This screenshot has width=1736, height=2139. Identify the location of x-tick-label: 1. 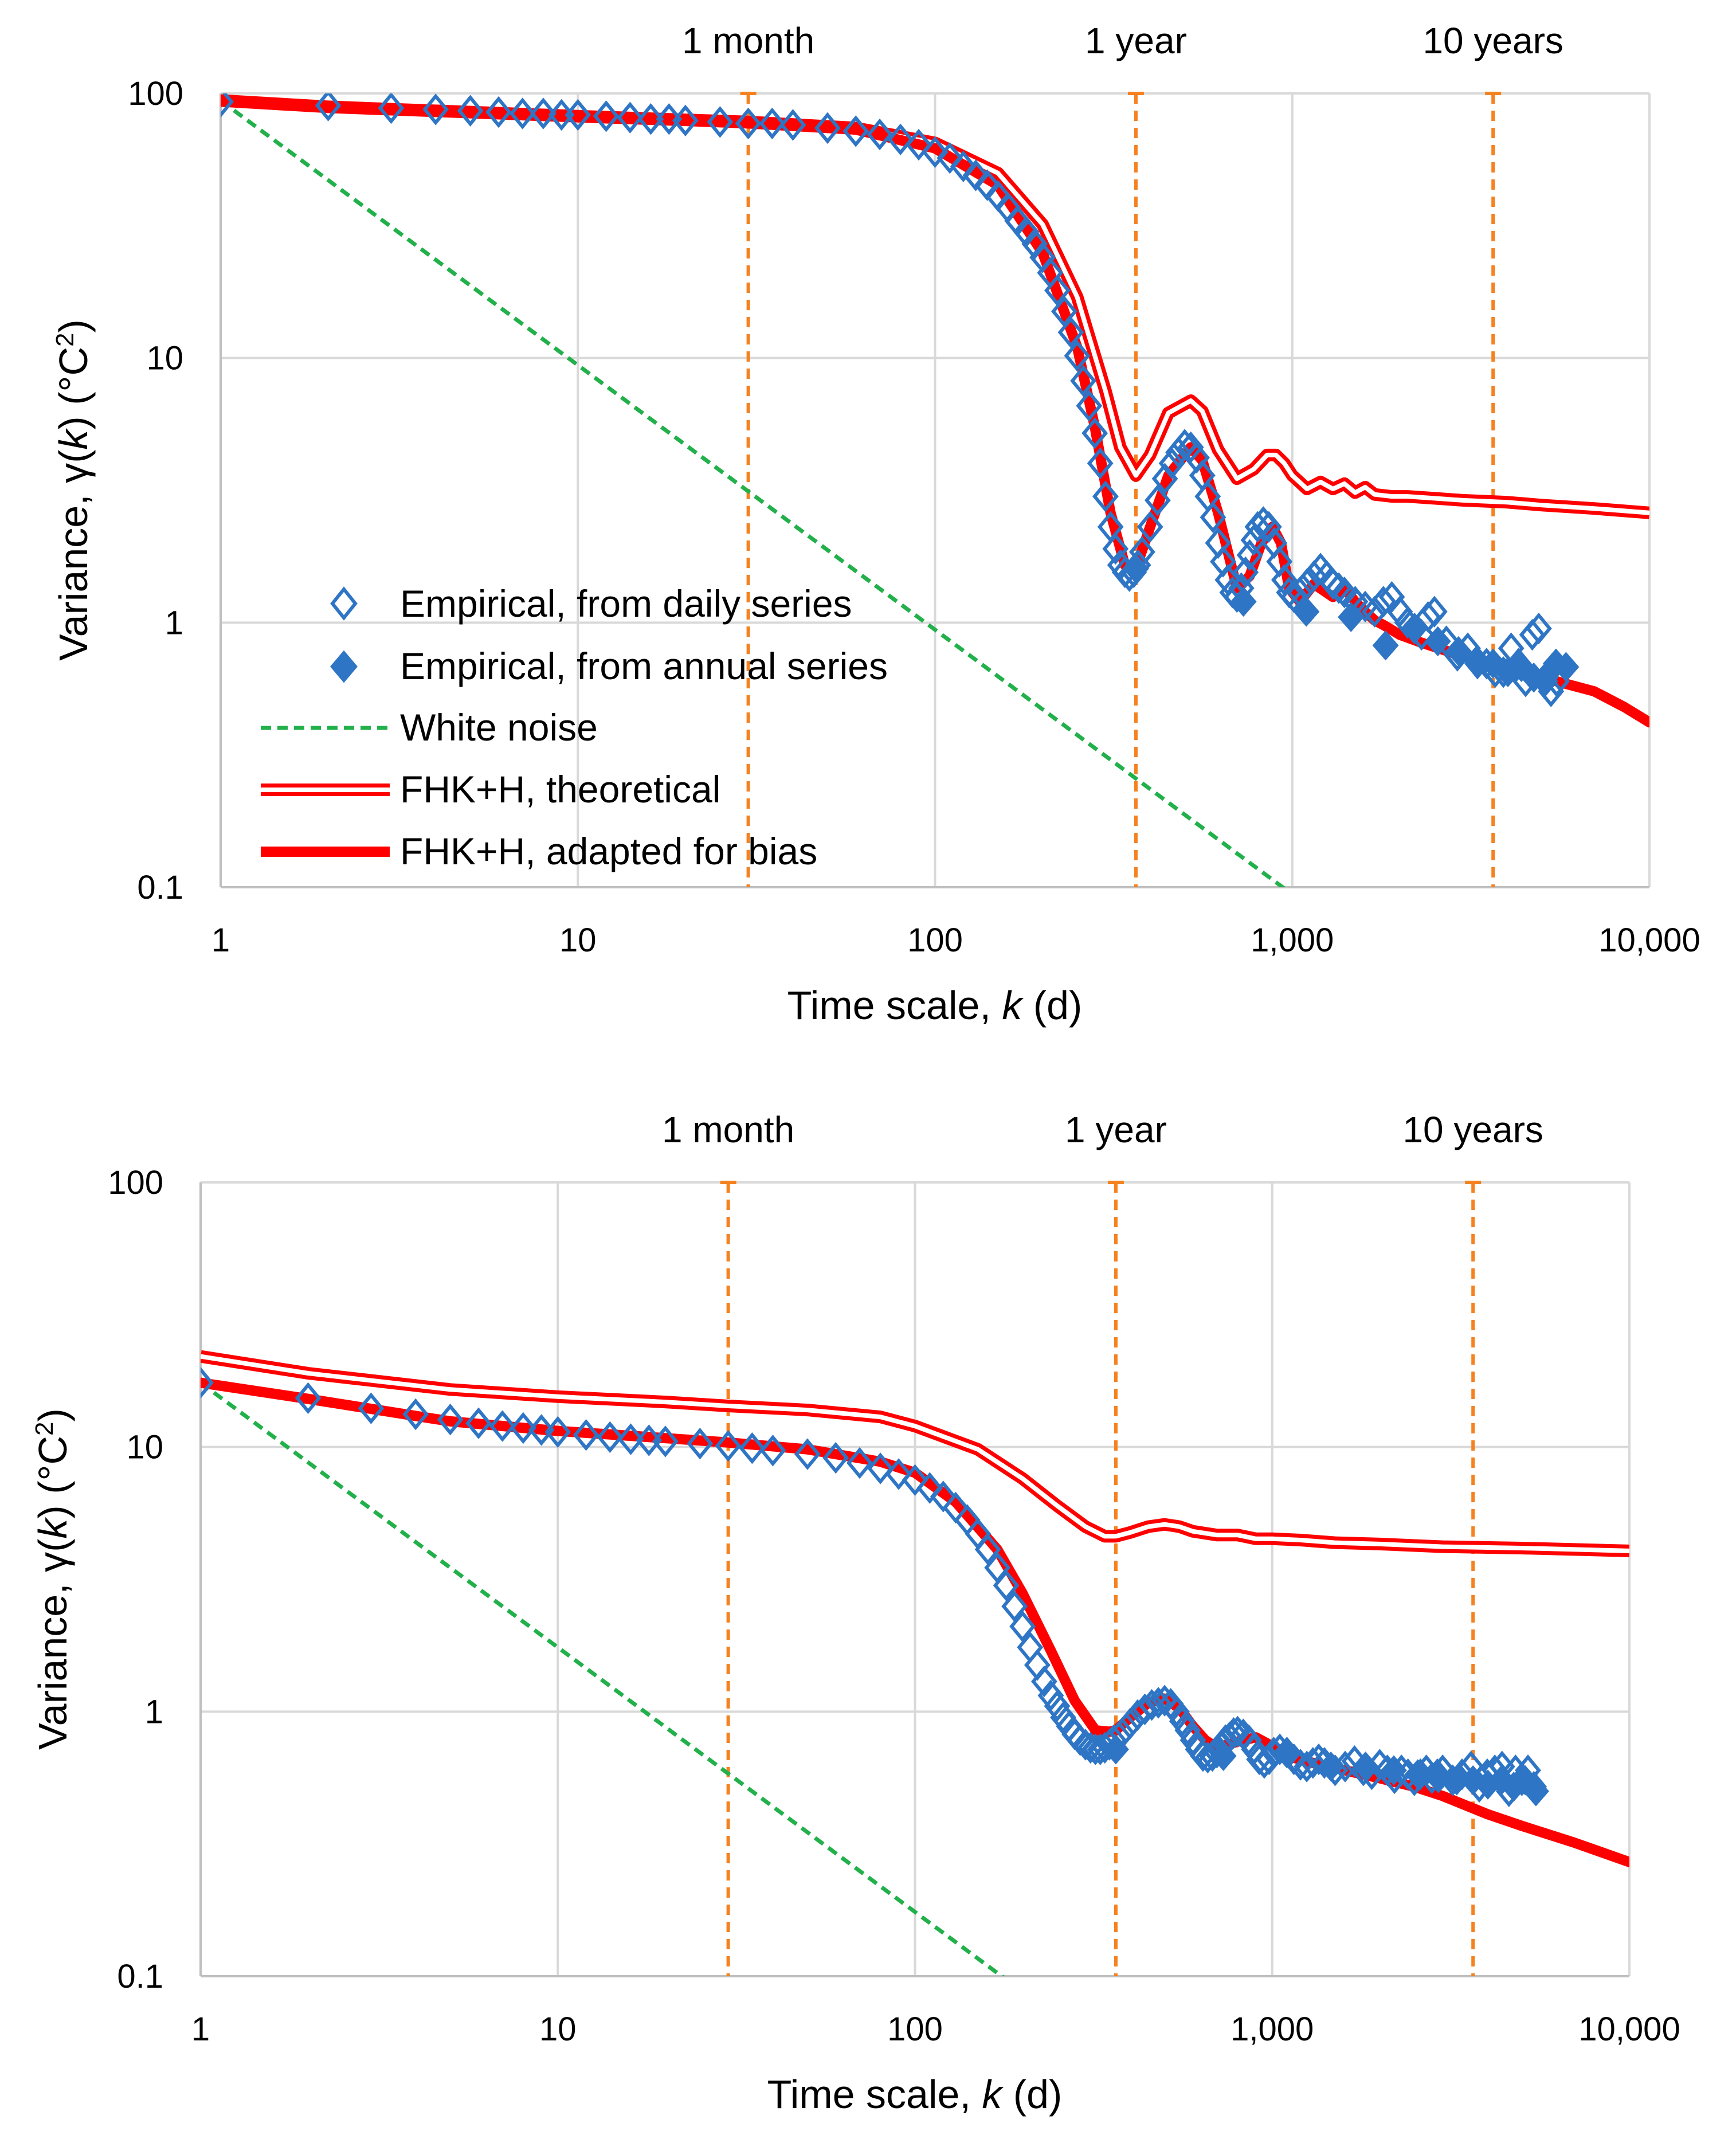
(220, 941).